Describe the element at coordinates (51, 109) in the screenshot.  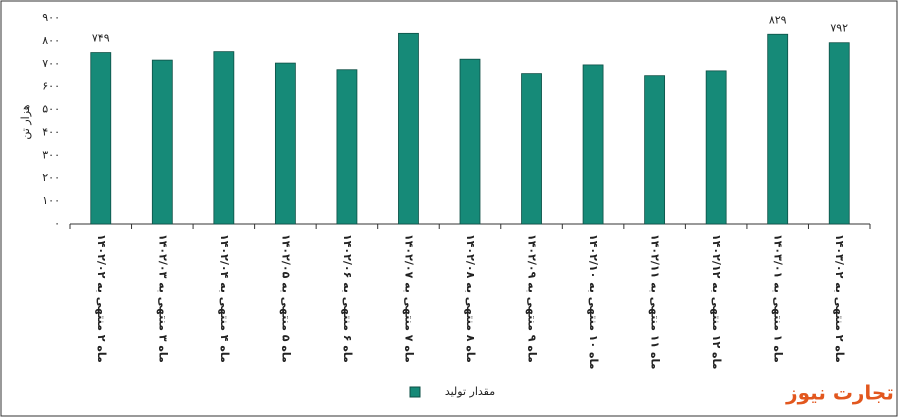
I see `y-tick-label: ۵۰۰` at that location.